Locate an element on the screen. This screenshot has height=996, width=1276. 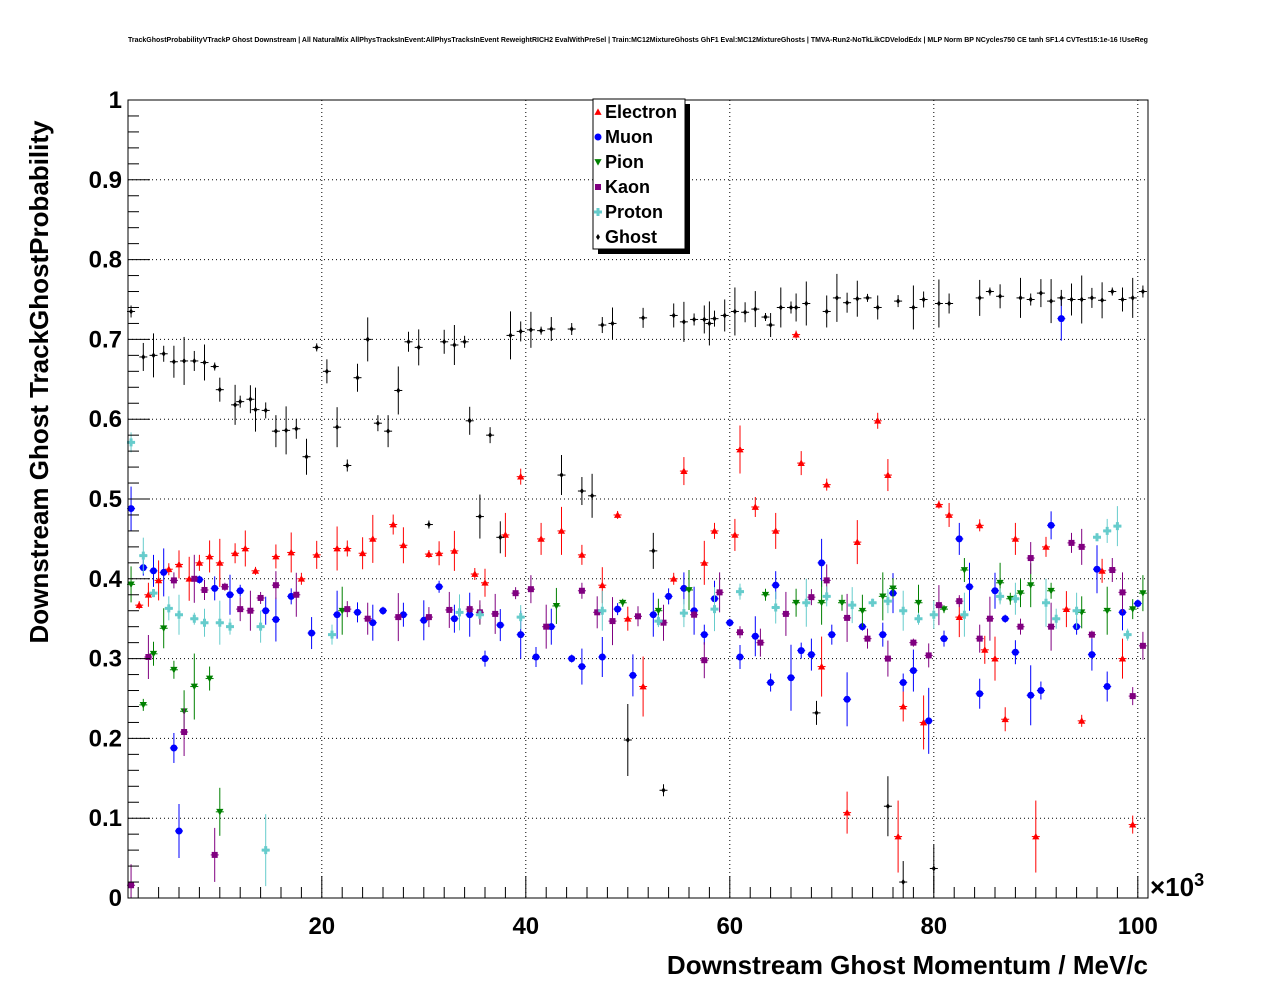
y-tick-label: 0.1 is located at coordinates (105, 818).